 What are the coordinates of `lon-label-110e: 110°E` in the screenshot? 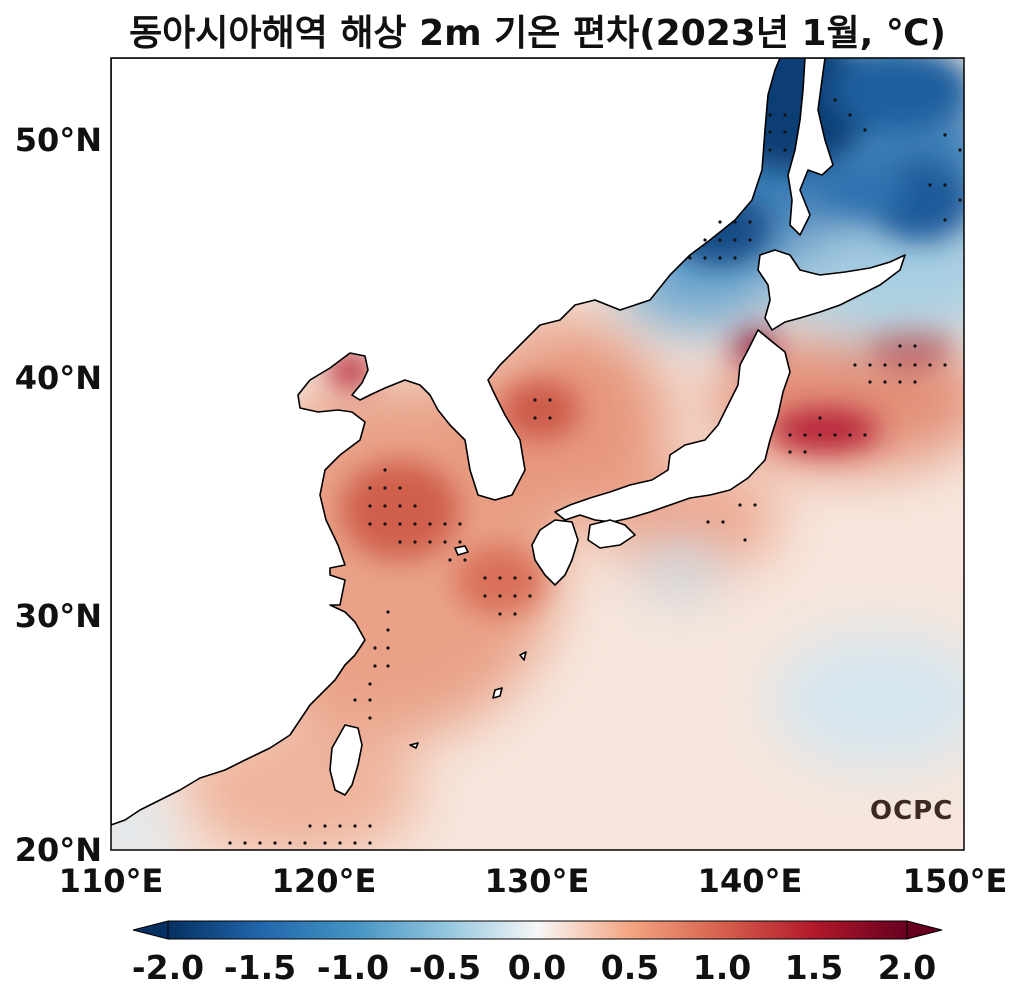 It's located at (111, 881).